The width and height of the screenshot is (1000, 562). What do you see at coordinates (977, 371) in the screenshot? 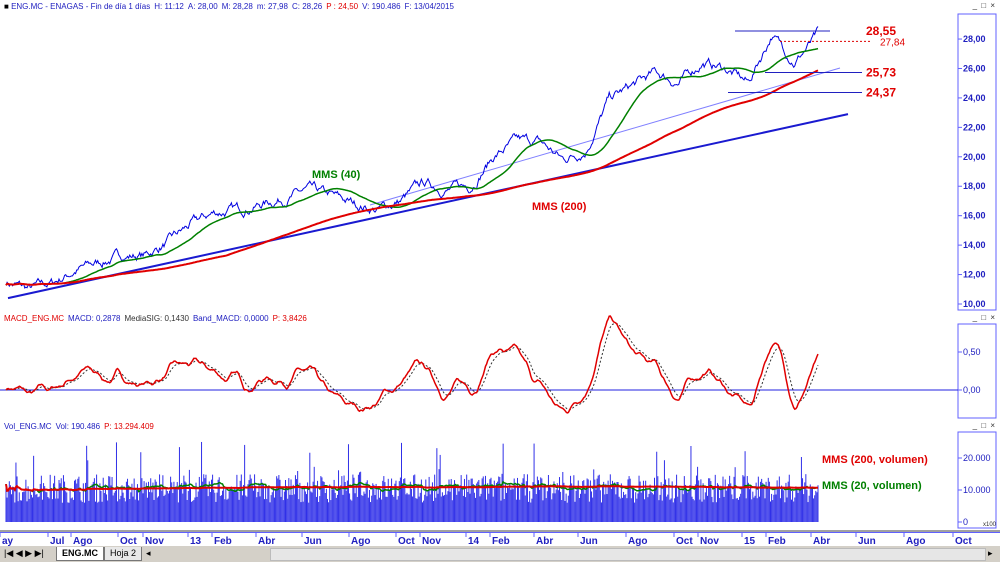
I see `macd-y-axis` at bounding box center [977, 371].